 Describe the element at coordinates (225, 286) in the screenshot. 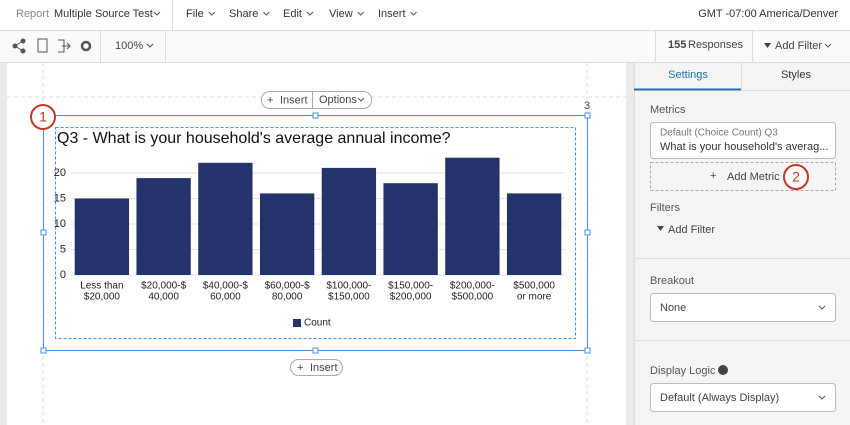

I see `x-tick-label: $40,000-$` at that location.